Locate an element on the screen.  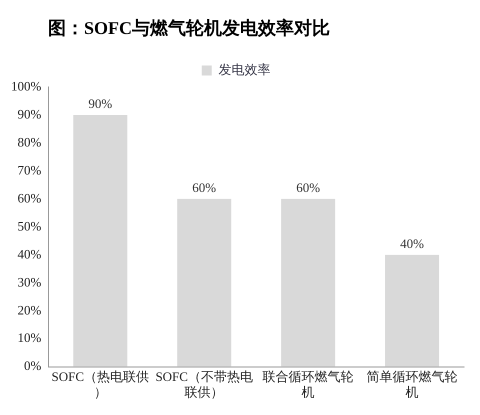
y-tick-label: 50% is located at coordinates (29, 226).